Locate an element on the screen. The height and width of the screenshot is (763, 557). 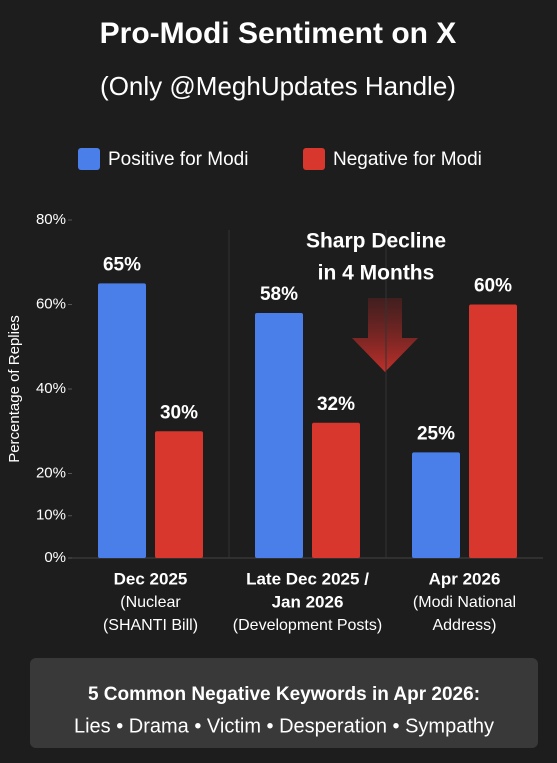
x-tick-detail: (Nuclear is located at coordinates (150, 602).